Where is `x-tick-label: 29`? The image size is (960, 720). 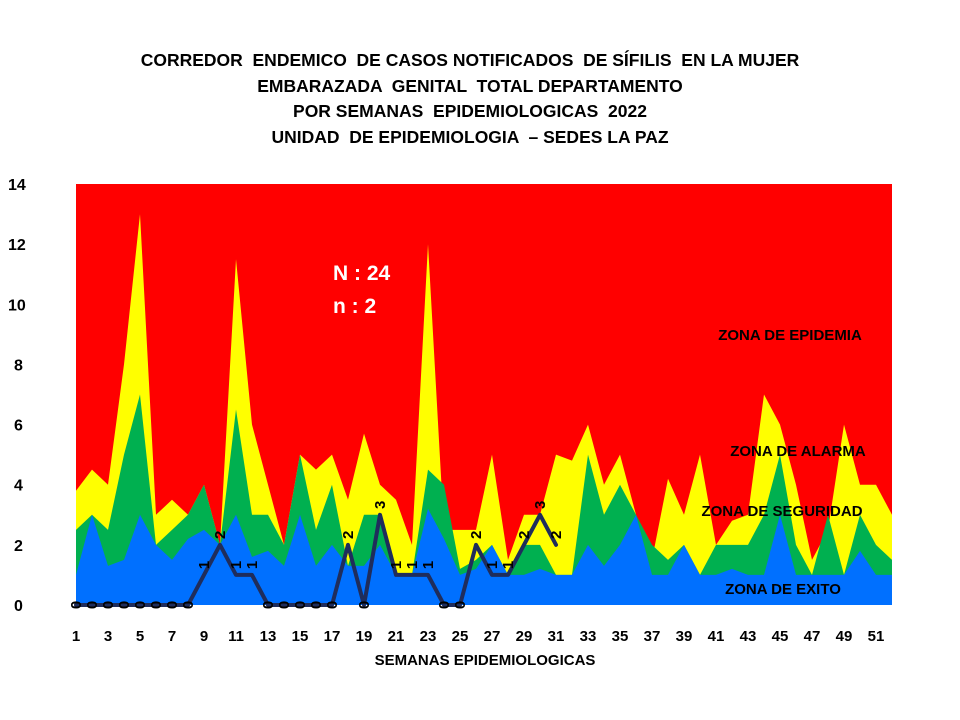
x-tick-label: 29 is located at coordinates (524, 636).